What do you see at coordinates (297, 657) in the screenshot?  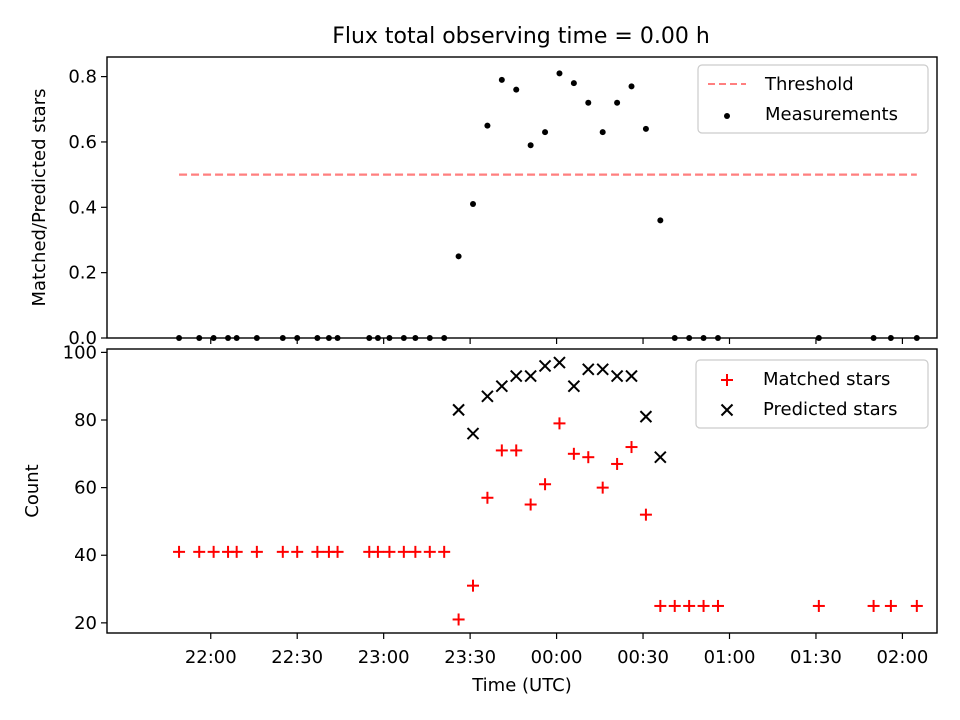 I see `x-tick-label: 22:30` at bounding box center [297, 657].